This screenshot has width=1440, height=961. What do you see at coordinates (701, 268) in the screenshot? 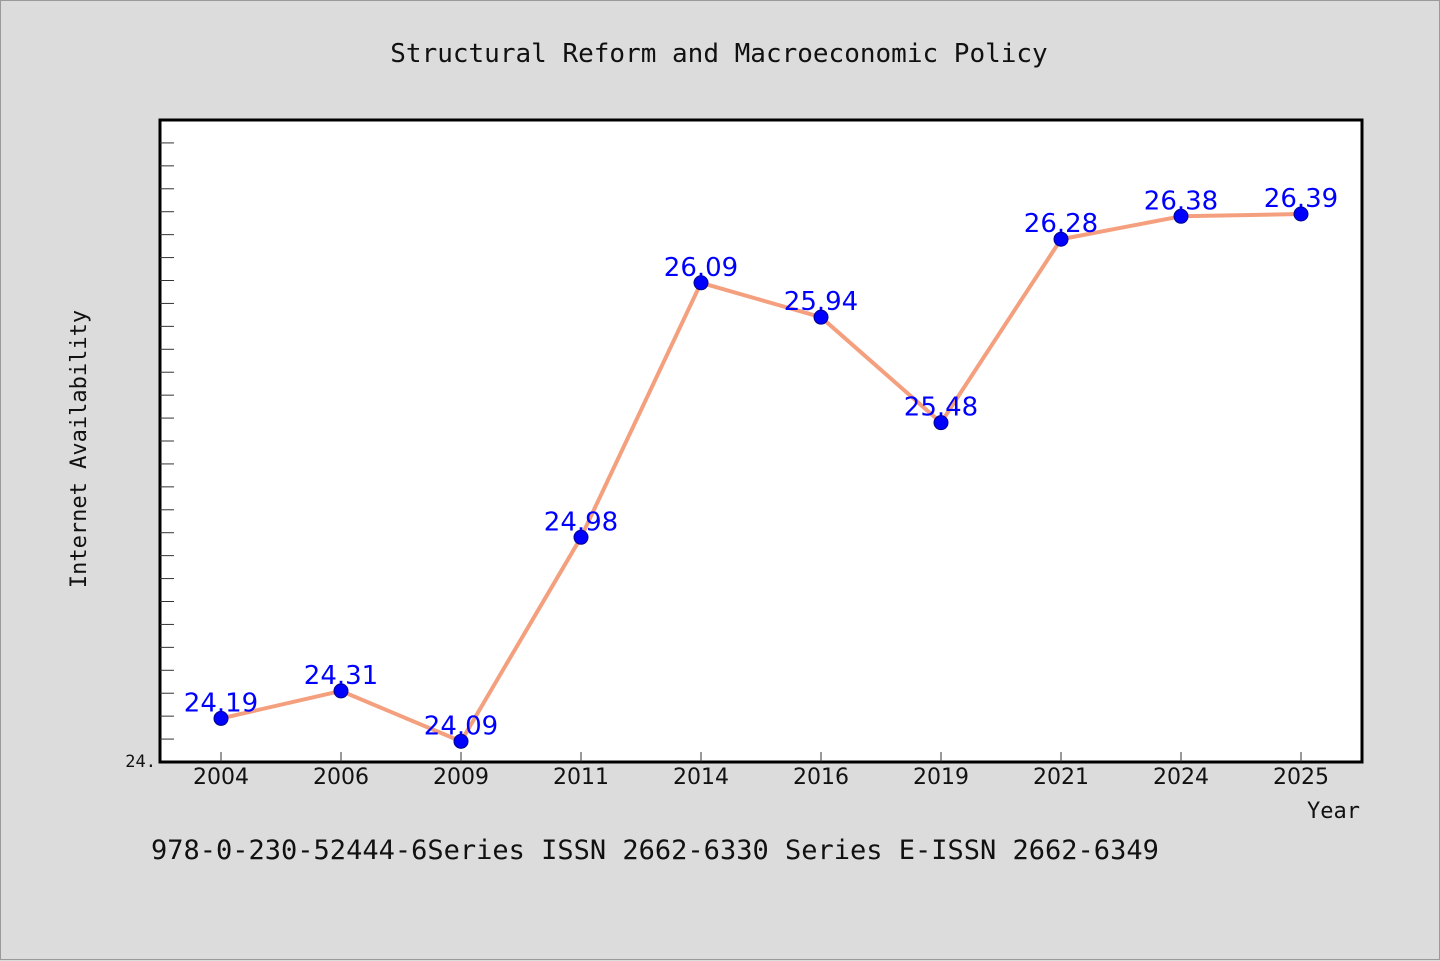
I see `data-label: 26.09` at bounding box center [701, 268].